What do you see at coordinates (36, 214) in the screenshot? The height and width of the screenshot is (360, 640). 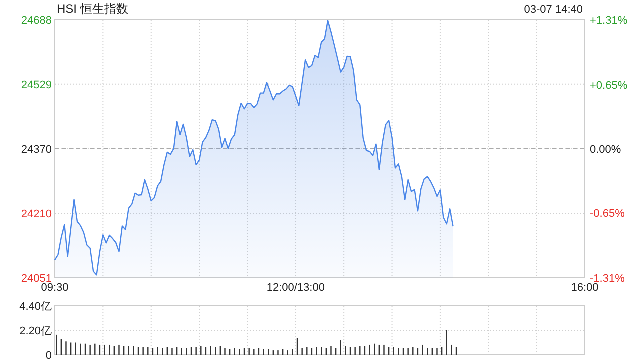 I see `y-tick-label: 24210` at bounding box center [36, 214].